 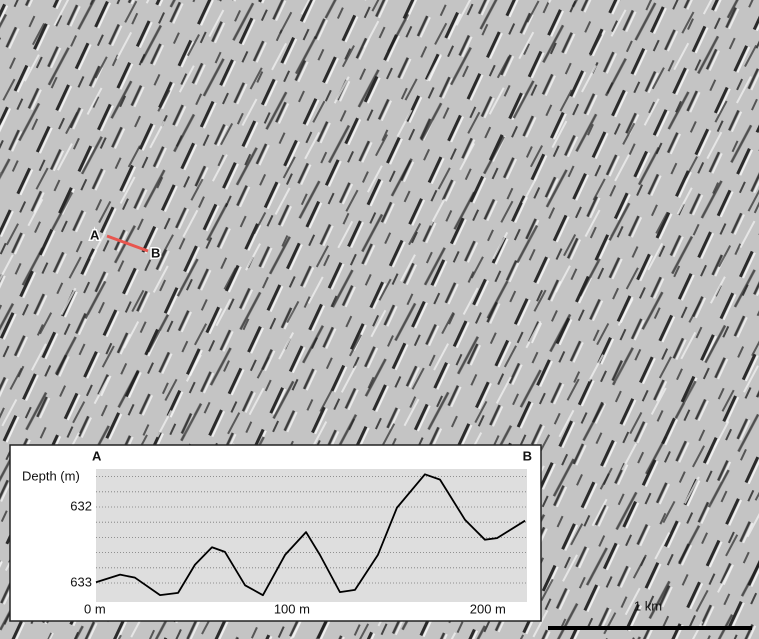 What do you see at coordinates (648, 605) in the screenshot?
I see `scale-bar-label: 1 km` at bounding box center [648, 605].